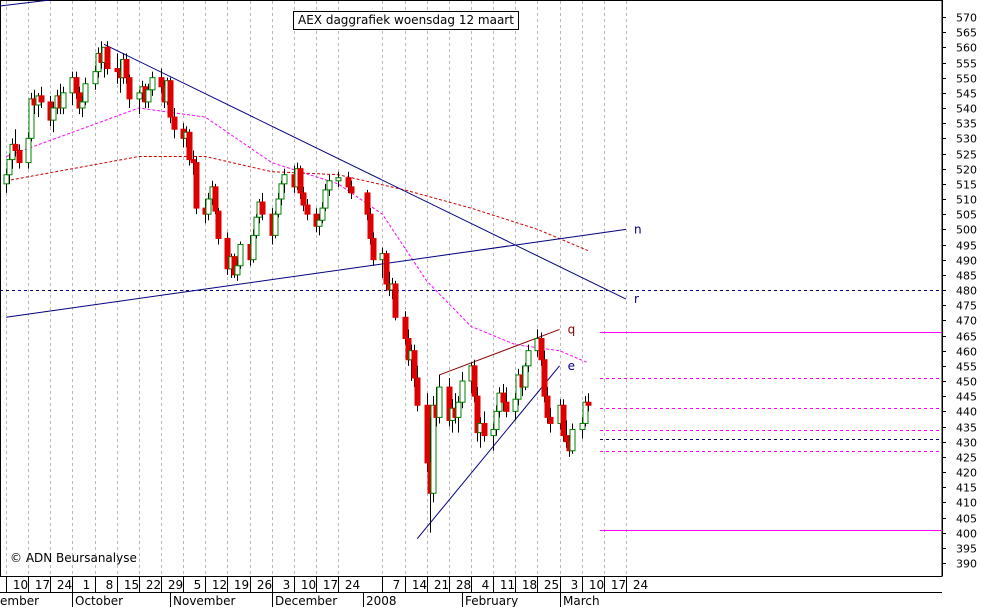  Describe the element at coordinates (966, 382) in the screenshot. I see `y-tick-label: 450` at that location.